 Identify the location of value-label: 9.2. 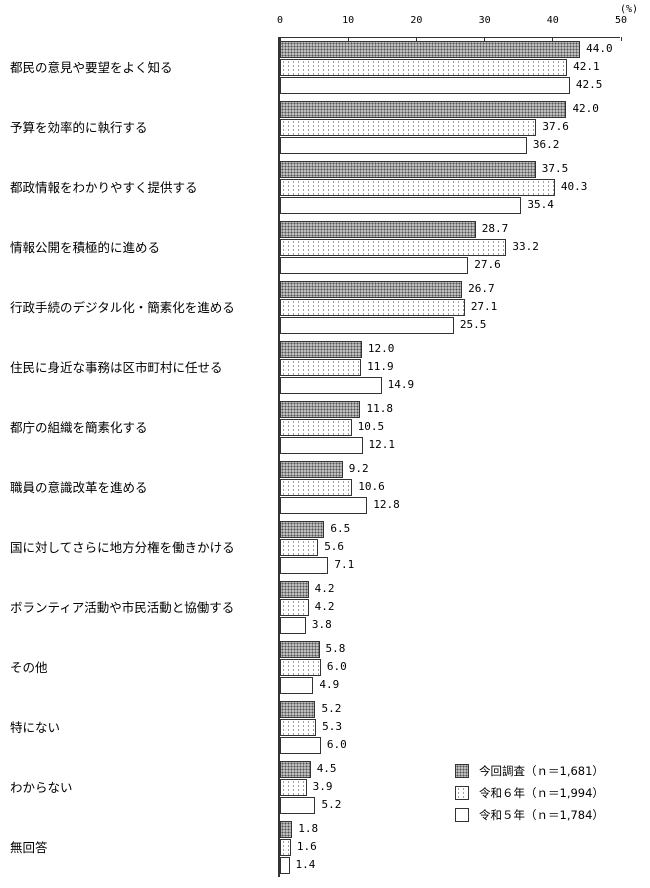
(358, 468).